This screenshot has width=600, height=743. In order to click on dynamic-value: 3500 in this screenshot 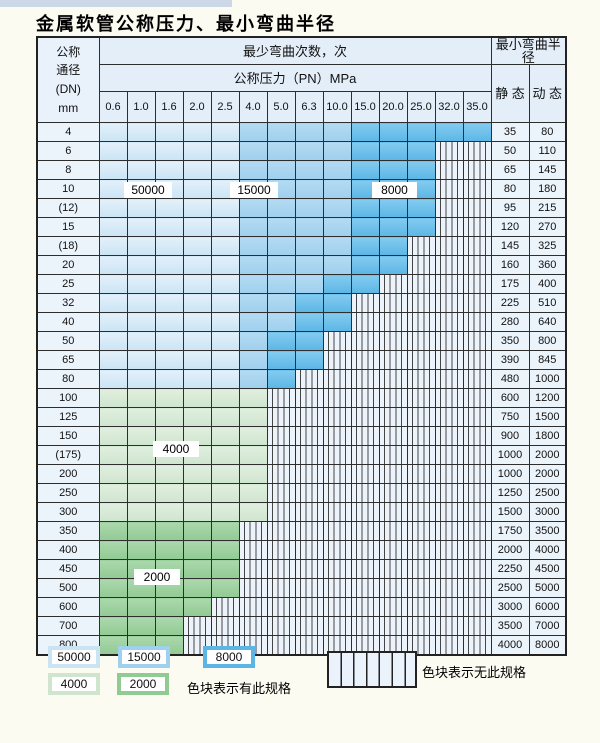, I will do `click(547, 531)`.